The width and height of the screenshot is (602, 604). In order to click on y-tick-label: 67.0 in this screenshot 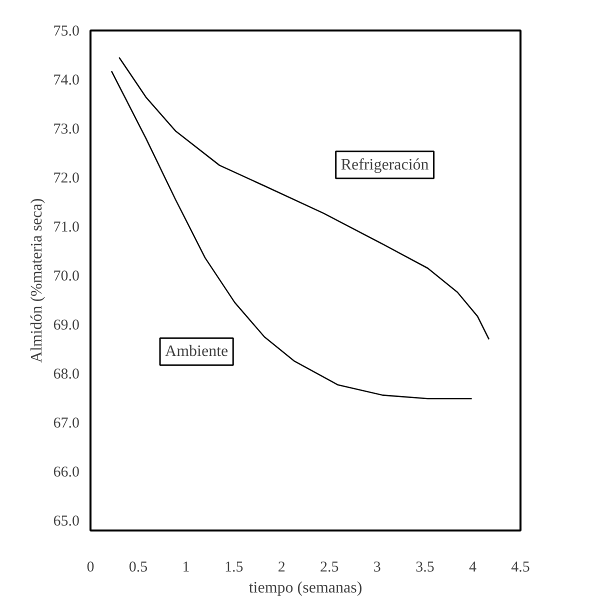, I will do `click(66, 424)`.